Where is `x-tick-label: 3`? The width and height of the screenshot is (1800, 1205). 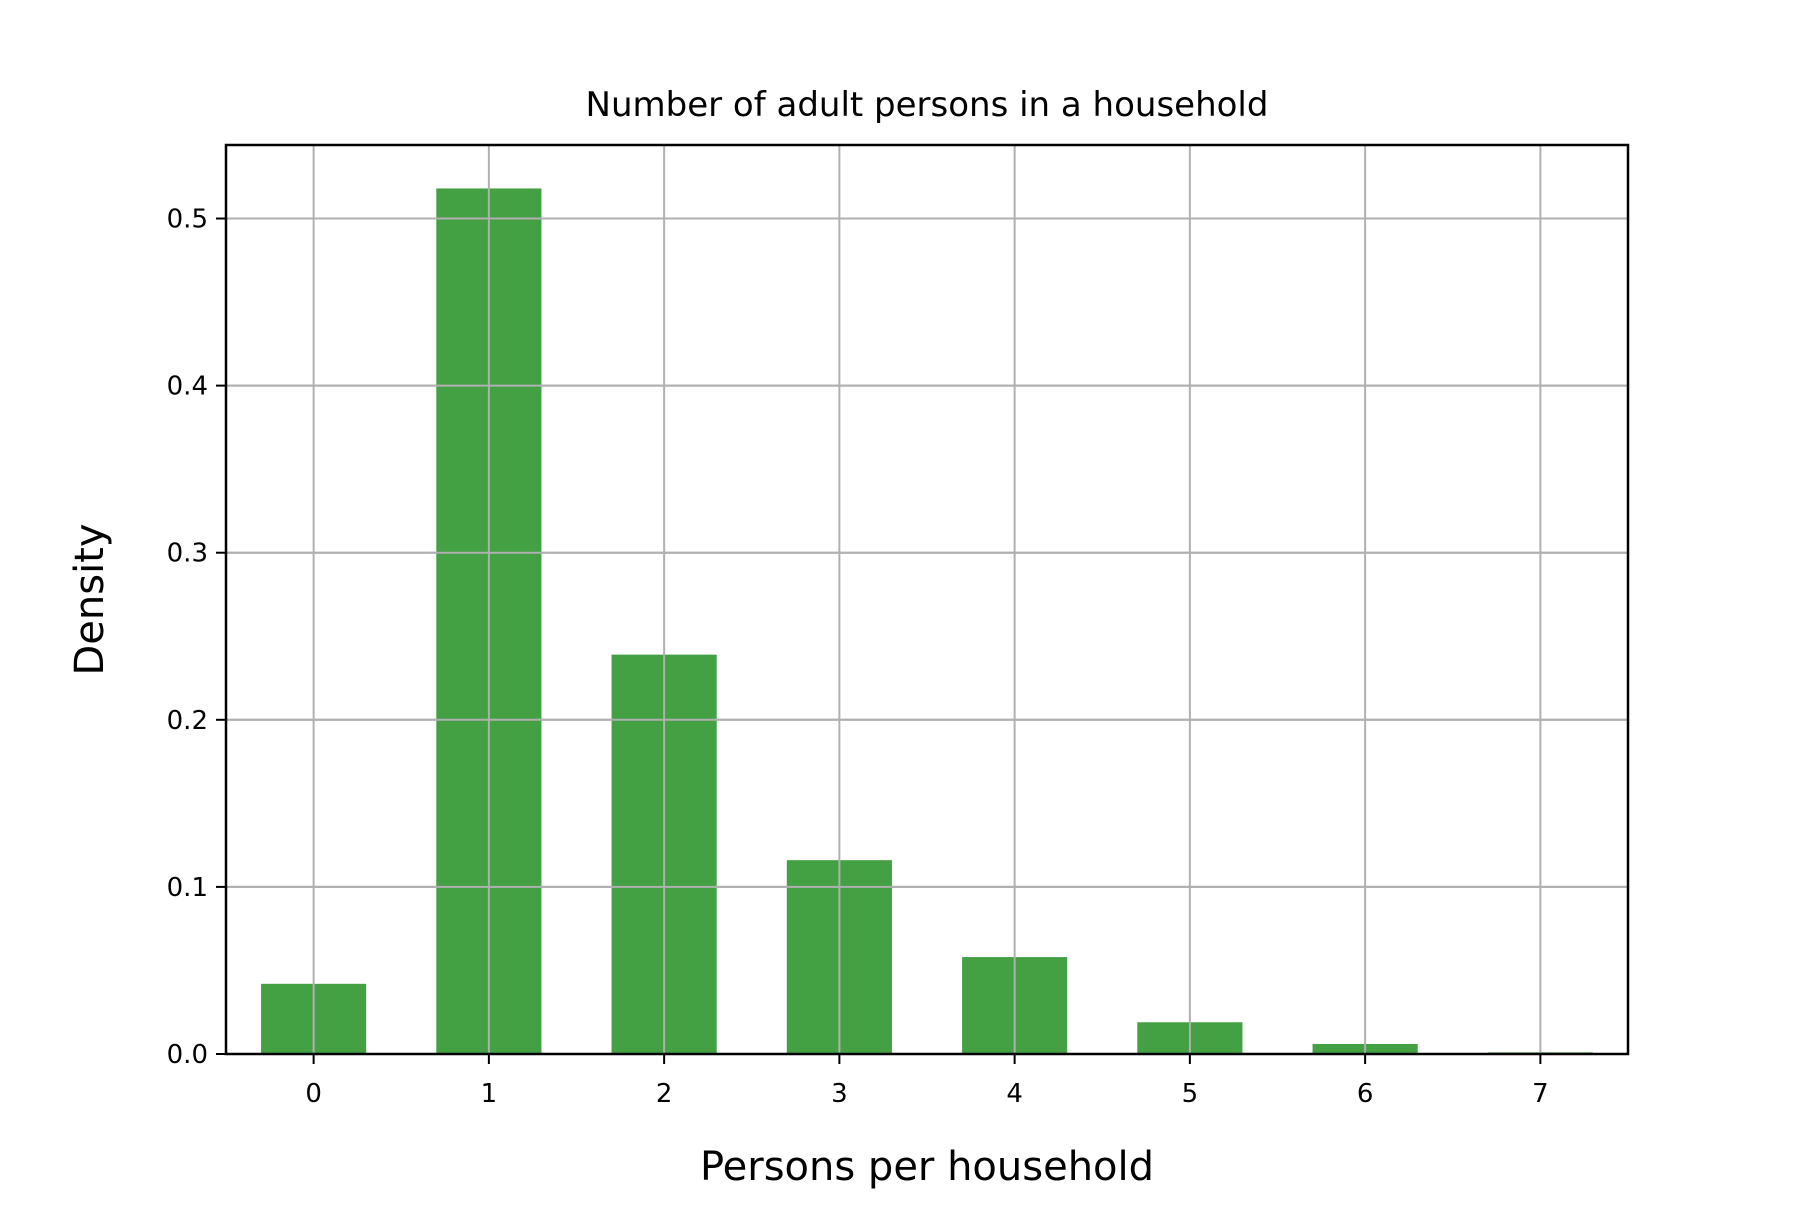
x-tick-label: 3 is located at coordinates (839, 1094).